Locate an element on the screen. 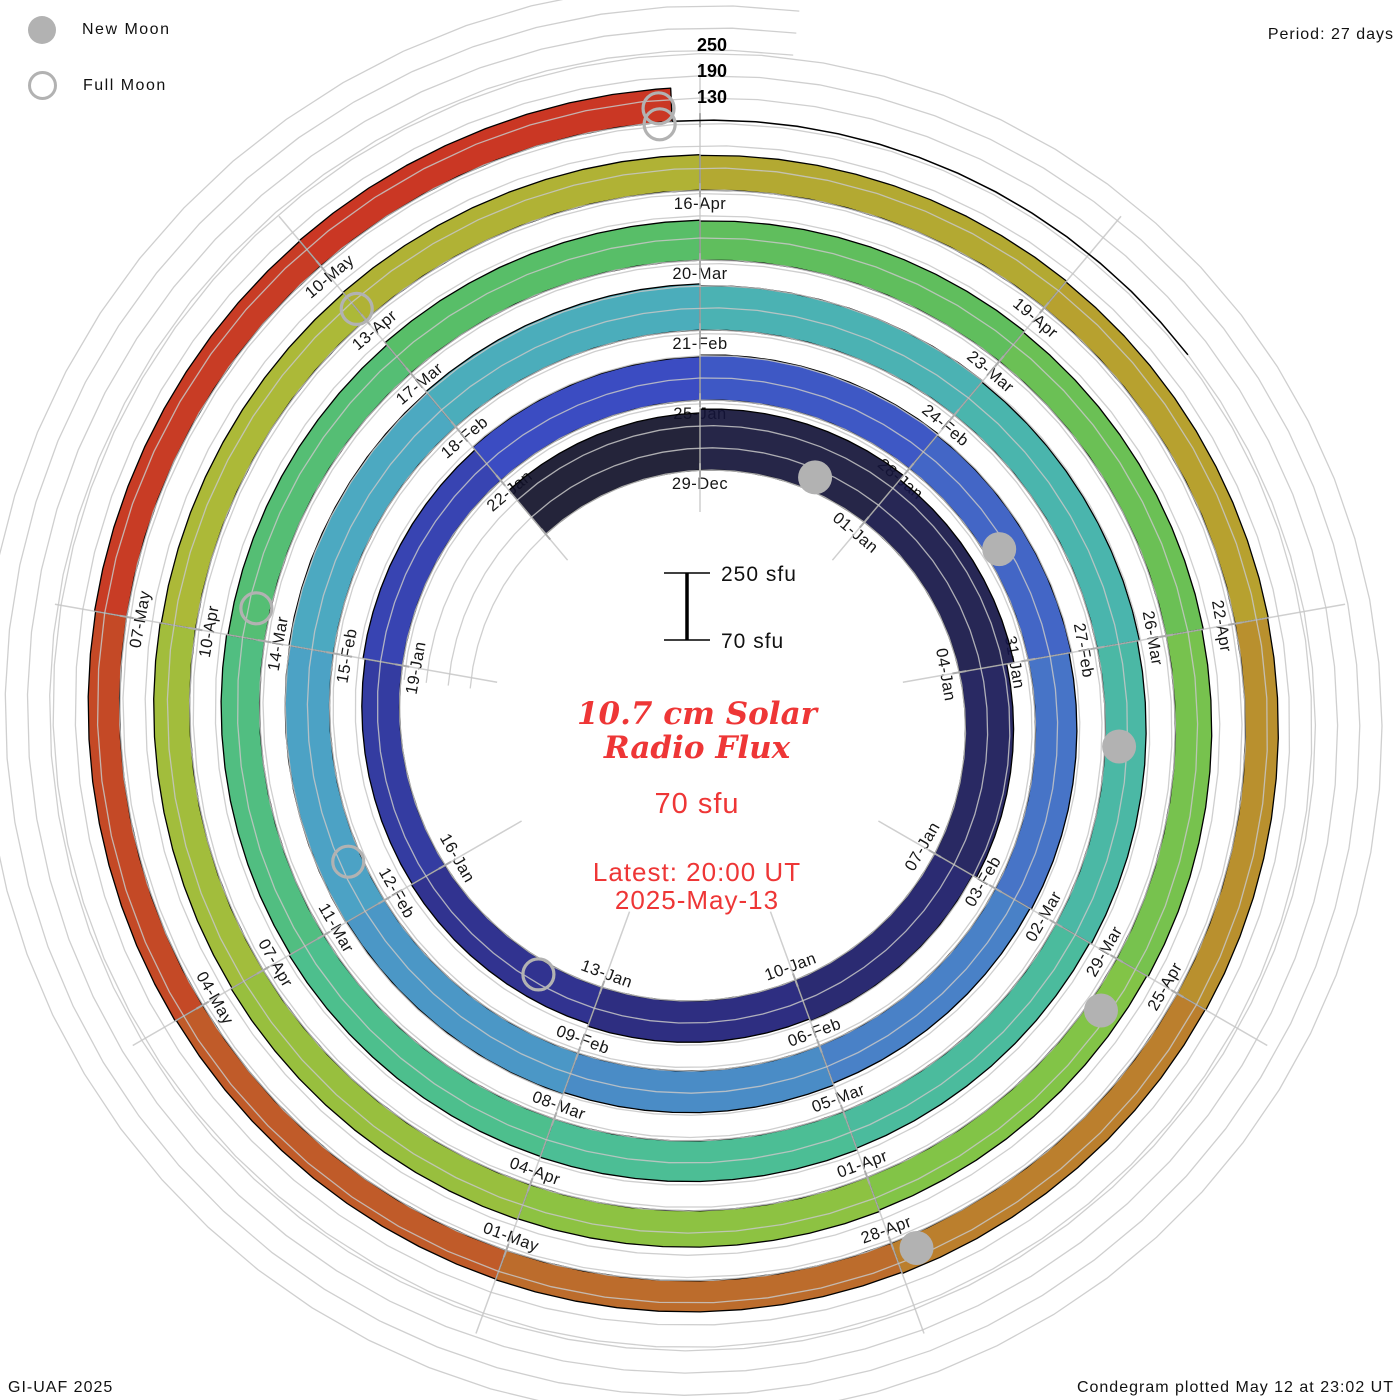 This screenshot has width=1400, height=1400. radial-axis-tick-190: 190 is located at coordinates (712, 71).